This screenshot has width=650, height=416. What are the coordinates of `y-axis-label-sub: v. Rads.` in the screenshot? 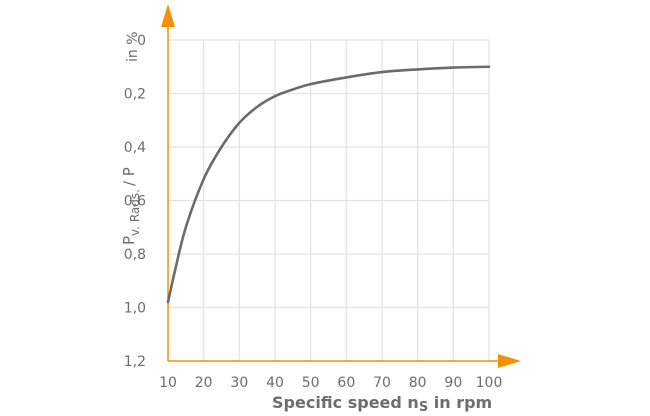 It's located at (135, 212).